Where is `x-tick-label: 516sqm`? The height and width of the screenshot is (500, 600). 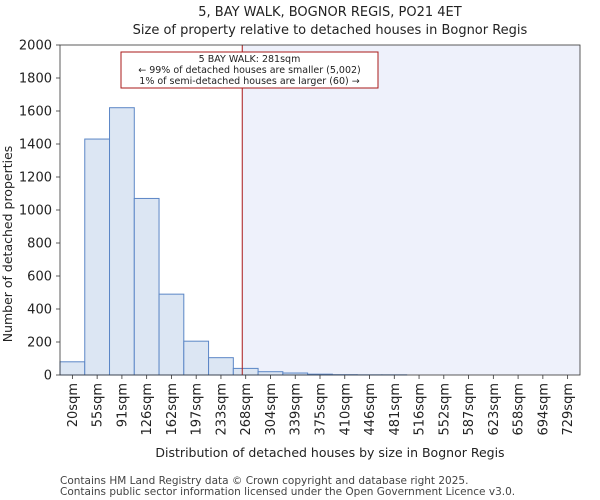 x-tick-label: 516sqm is located at coordinates (420, 409).